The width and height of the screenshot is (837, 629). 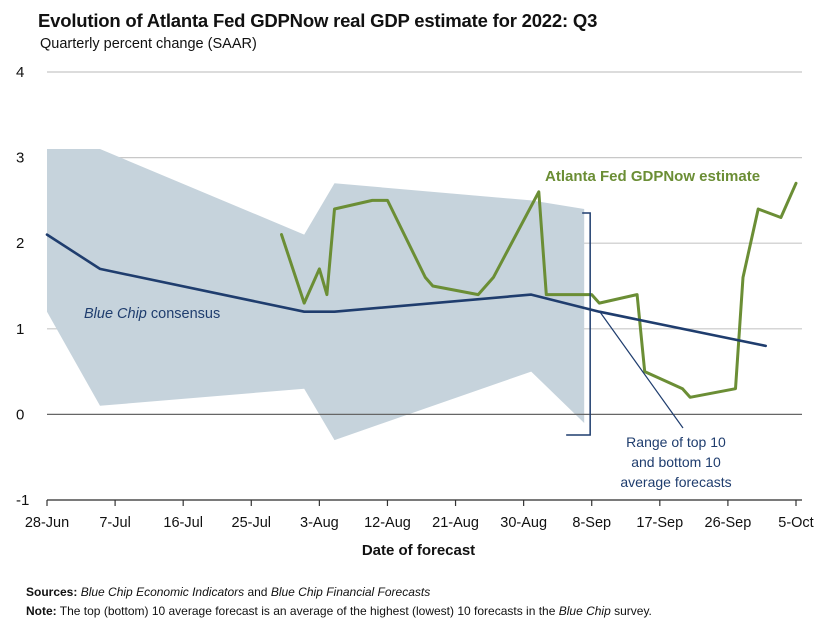 What do you see at coordinates (20, 329) in the screenshot?
I see `y-tick-label: 1` at bounding box center [20, 329].